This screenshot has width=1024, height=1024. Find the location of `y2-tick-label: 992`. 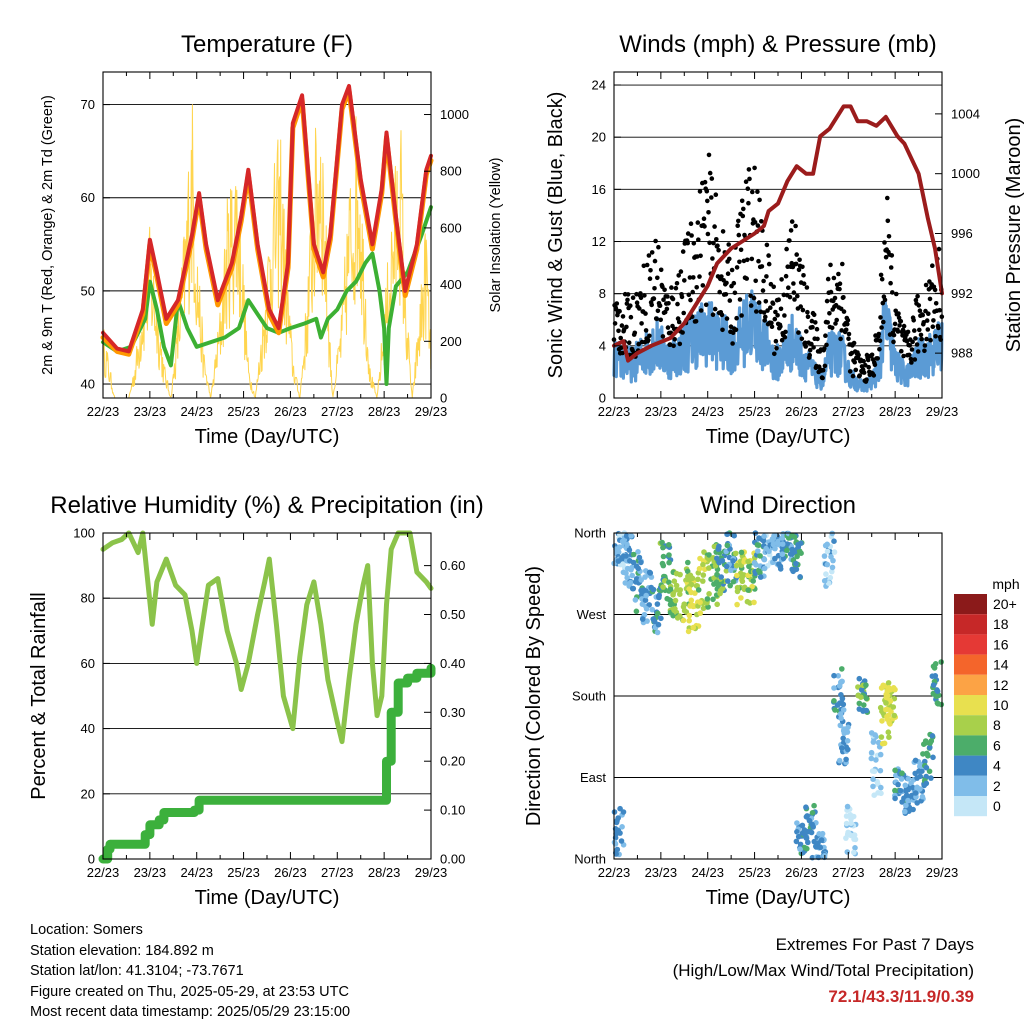

y2-tick-label: 992 is located at coordinates (962, 293).